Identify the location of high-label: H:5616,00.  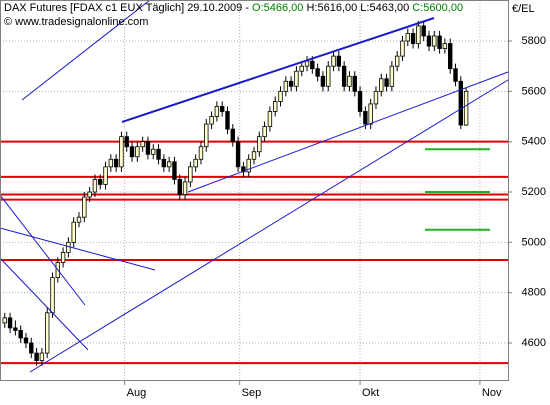
(331, 8).